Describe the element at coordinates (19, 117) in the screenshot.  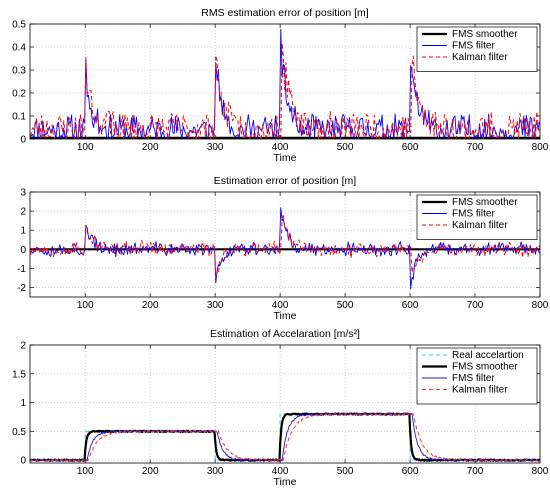
I see `y-tick-label: 0.1` at that location.